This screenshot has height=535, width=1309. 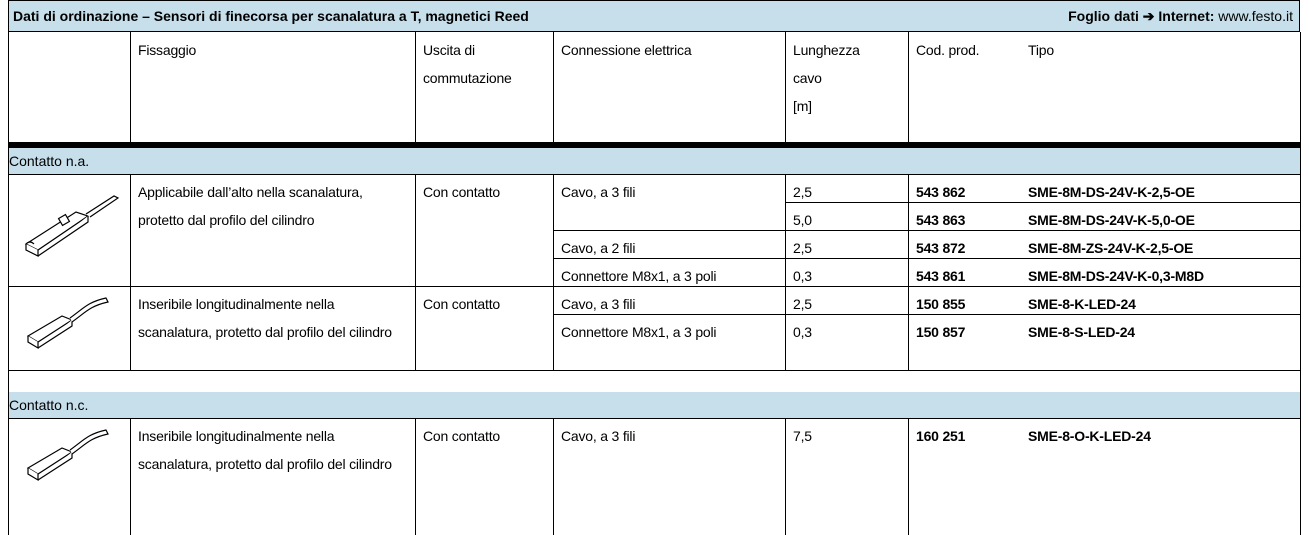 I want to click on type-code: SME-8M-DS-24V-K-5,0-OE, so click(x=1111, y=220).